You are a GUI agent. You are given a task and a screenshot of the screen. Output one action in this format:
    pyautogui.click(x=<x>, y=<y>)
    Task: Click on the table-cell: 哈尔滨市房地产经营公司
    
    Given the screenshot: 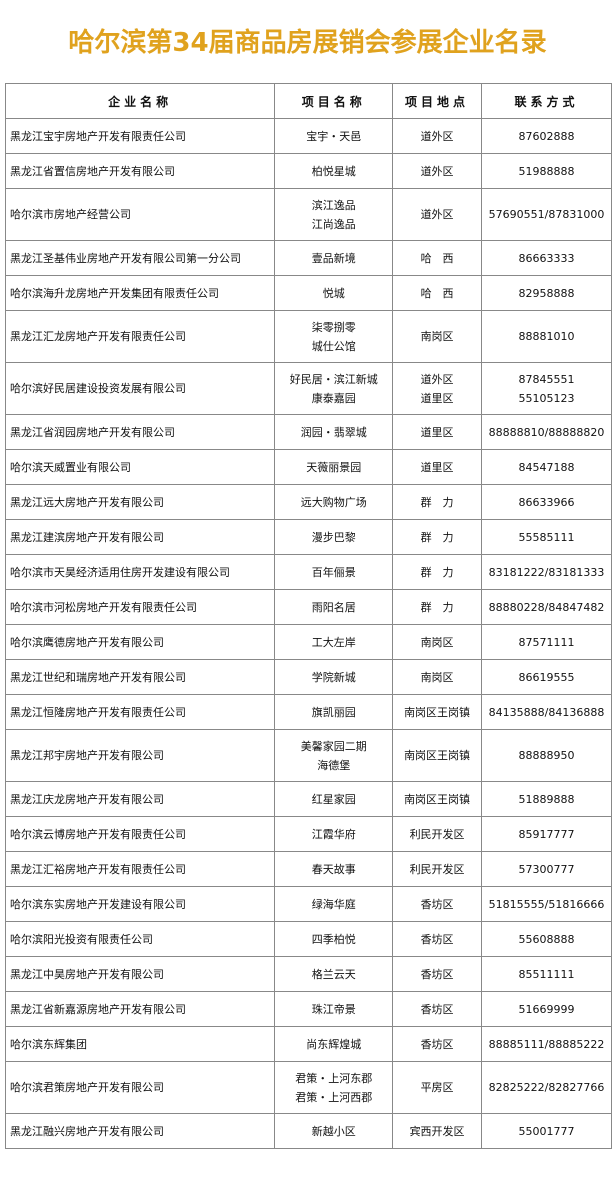 What is the action you would take?
    pyautogui.click(x=140, y=214)
    